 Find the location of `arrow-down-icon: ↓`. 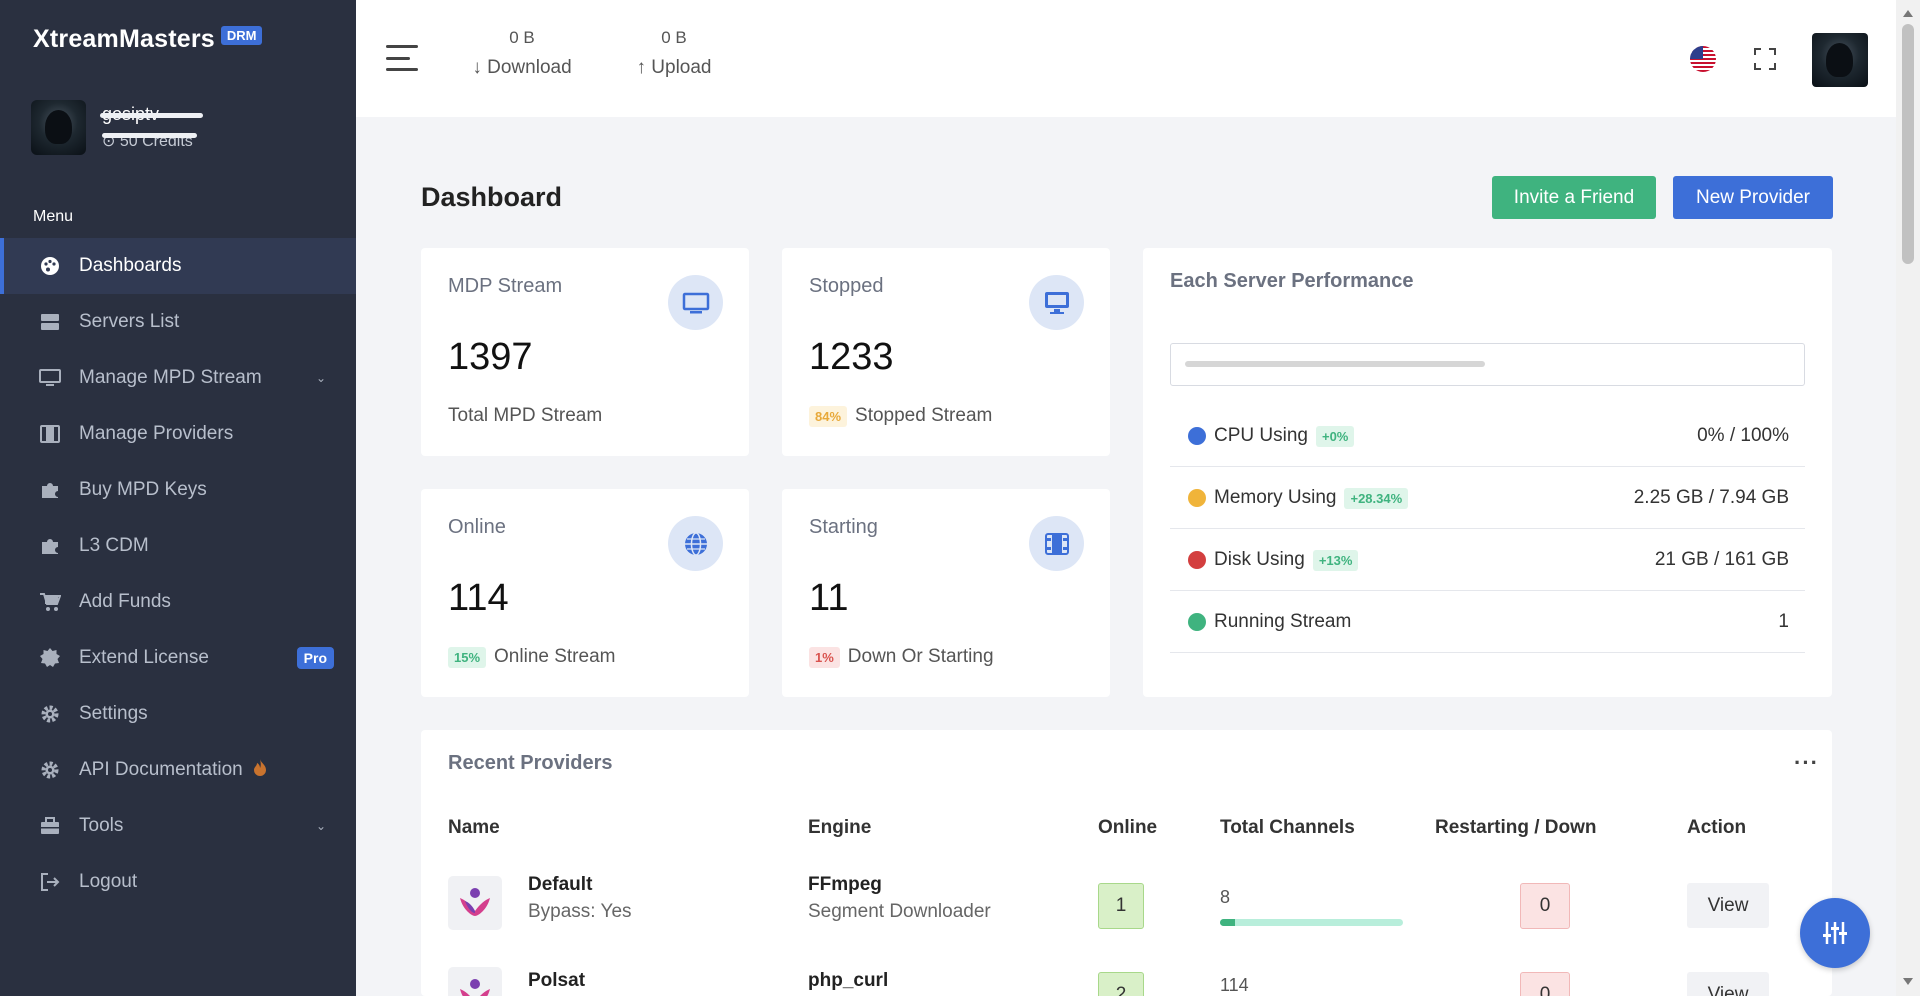

arrow-down-icon: ↓ is located at coordinates (477, 67).